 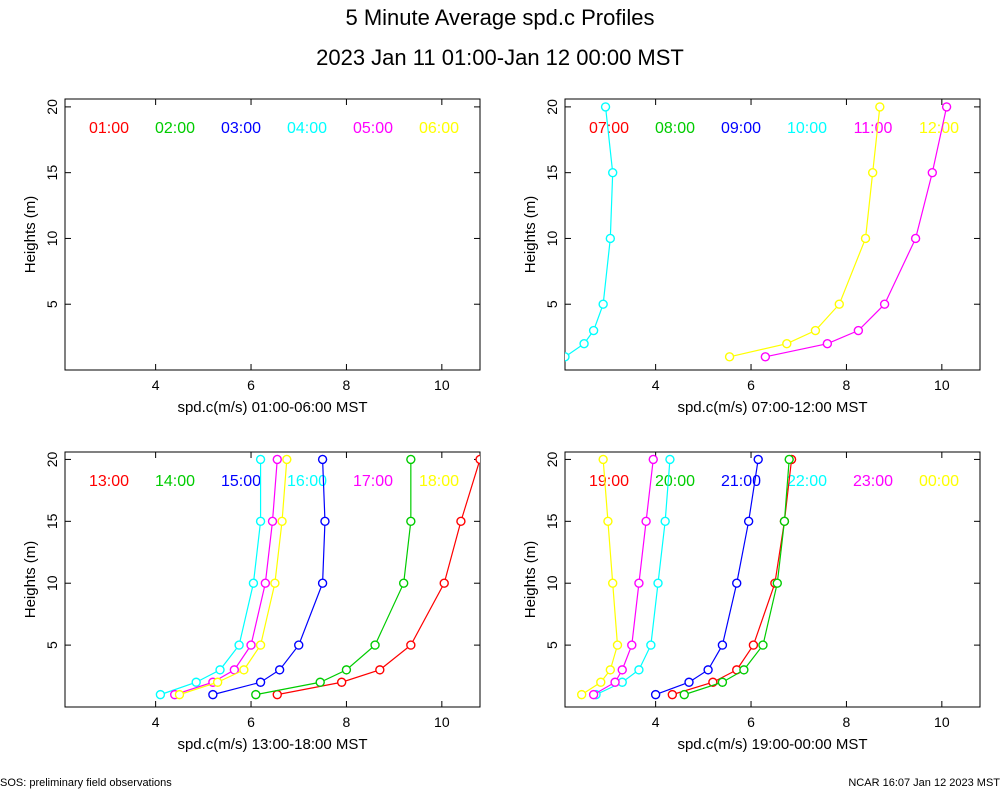 What do you see at coordinates (500, 17) in the screenshot?
I see `chart-title: 5 Minute Average spd.c Profiles` at bounding box center [500, 17].